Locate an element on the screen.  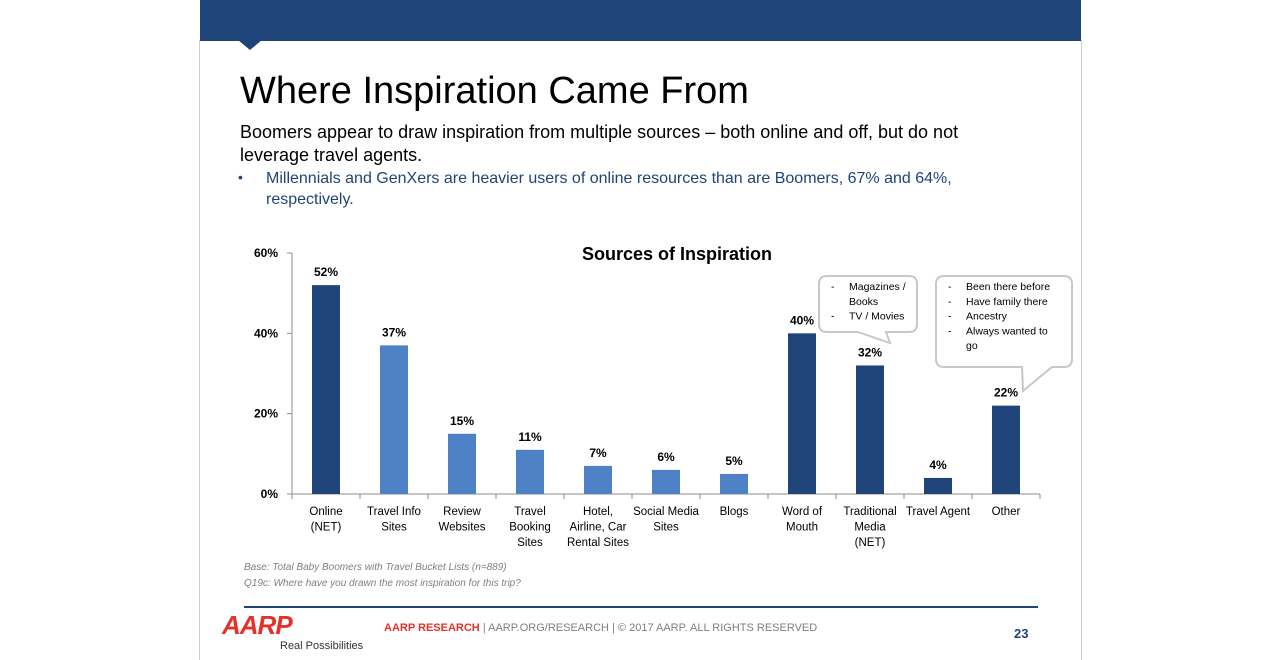
y-tick-label: 0% is located at coordinates (270, 494).